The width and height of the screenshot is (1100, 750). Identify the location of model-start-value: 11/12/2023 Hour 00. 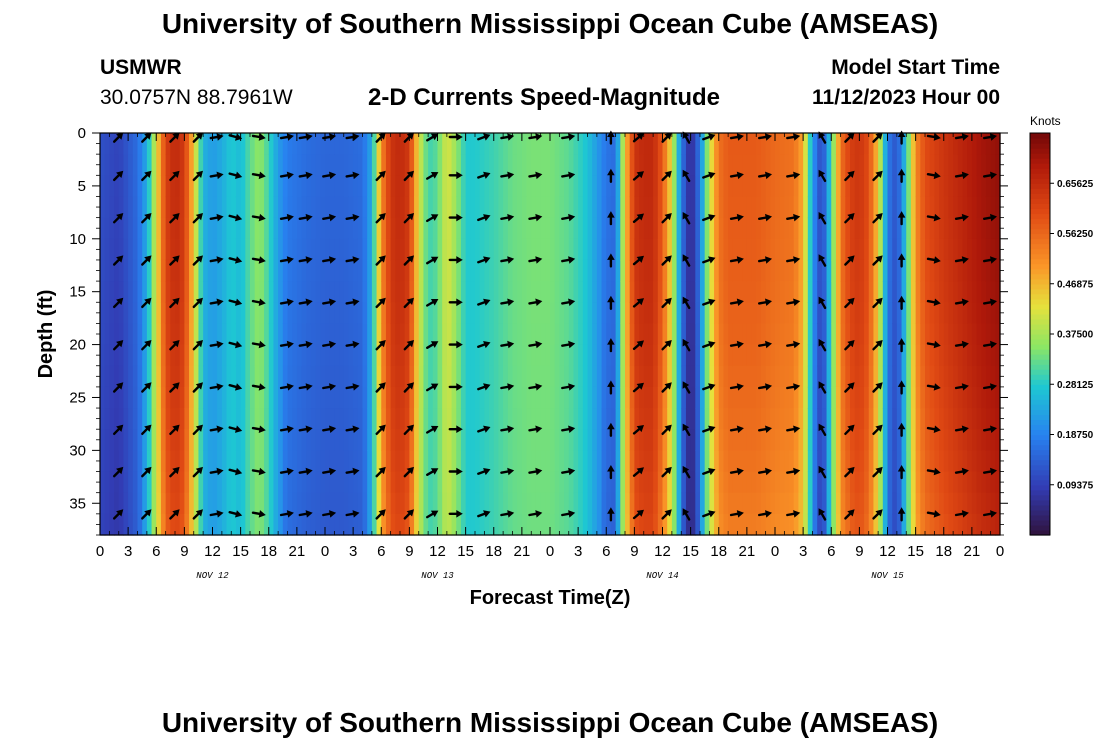
(906, 97).